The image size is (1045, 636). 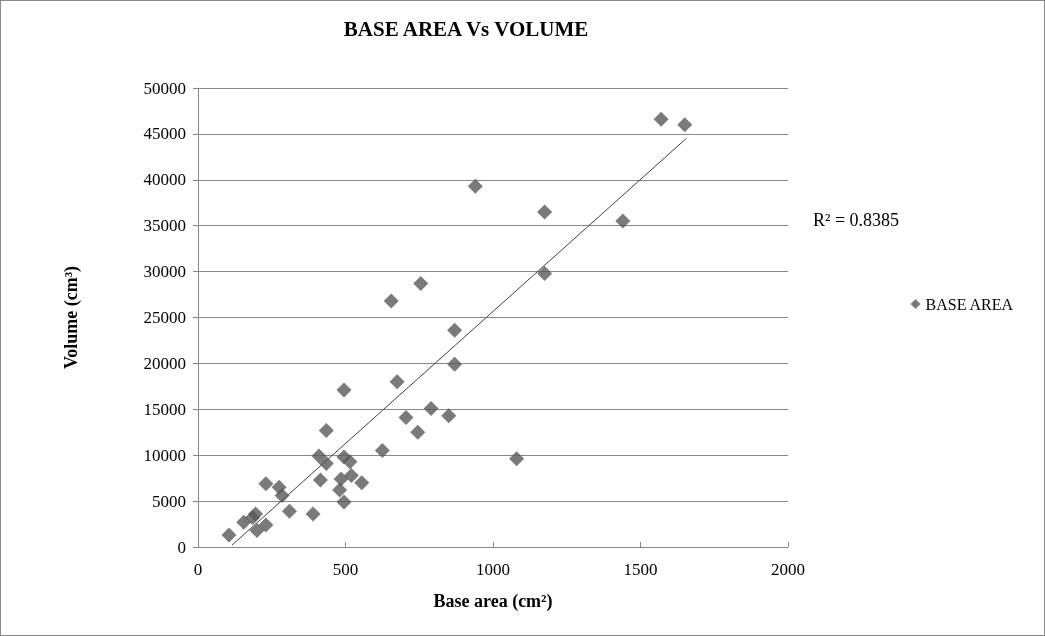 What do you see at coordinates (164, 134) in the screenshot?
I see `y-tick-label: 45000` at bounding box center [164, 134].